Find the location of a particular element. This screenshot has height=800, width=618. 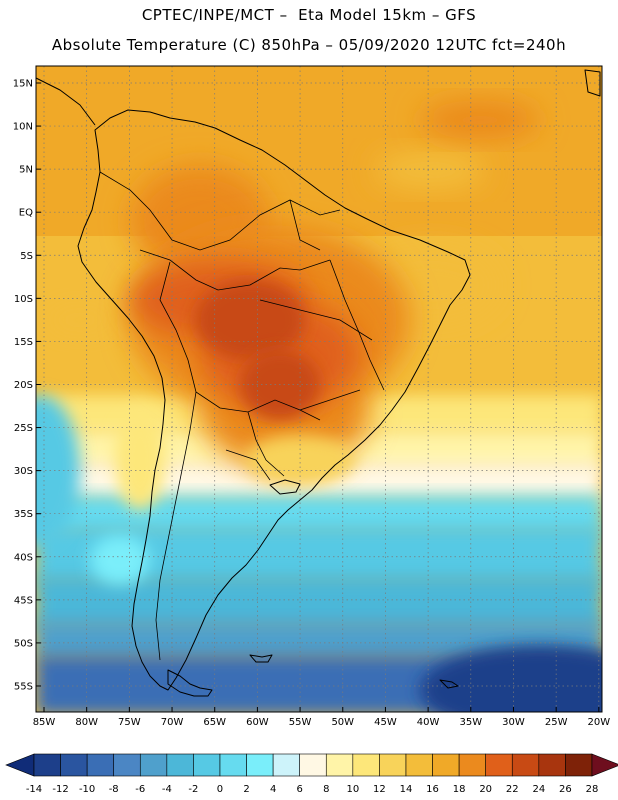

lat-label: 15N is located at coordinates (23, 84).